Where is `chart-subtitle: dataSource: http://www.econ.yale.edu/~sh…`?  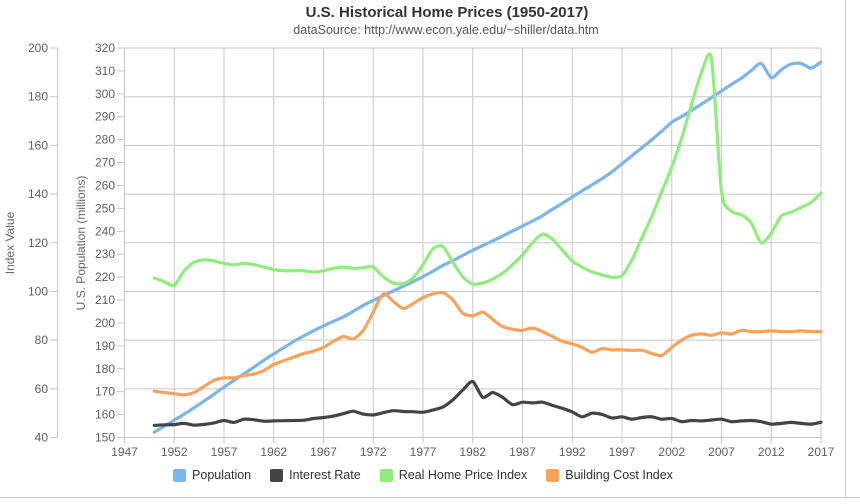
chart-subtitle: dataSource: http://www.econ.yale.edu/~sh… is located at coordinates (446, 30).